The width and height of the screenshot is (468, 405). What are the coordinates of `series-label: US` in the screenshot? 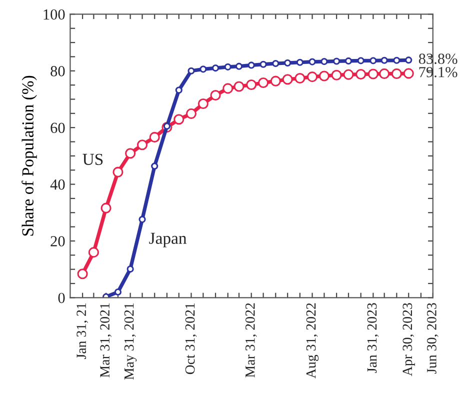 It's located at (92, 160).